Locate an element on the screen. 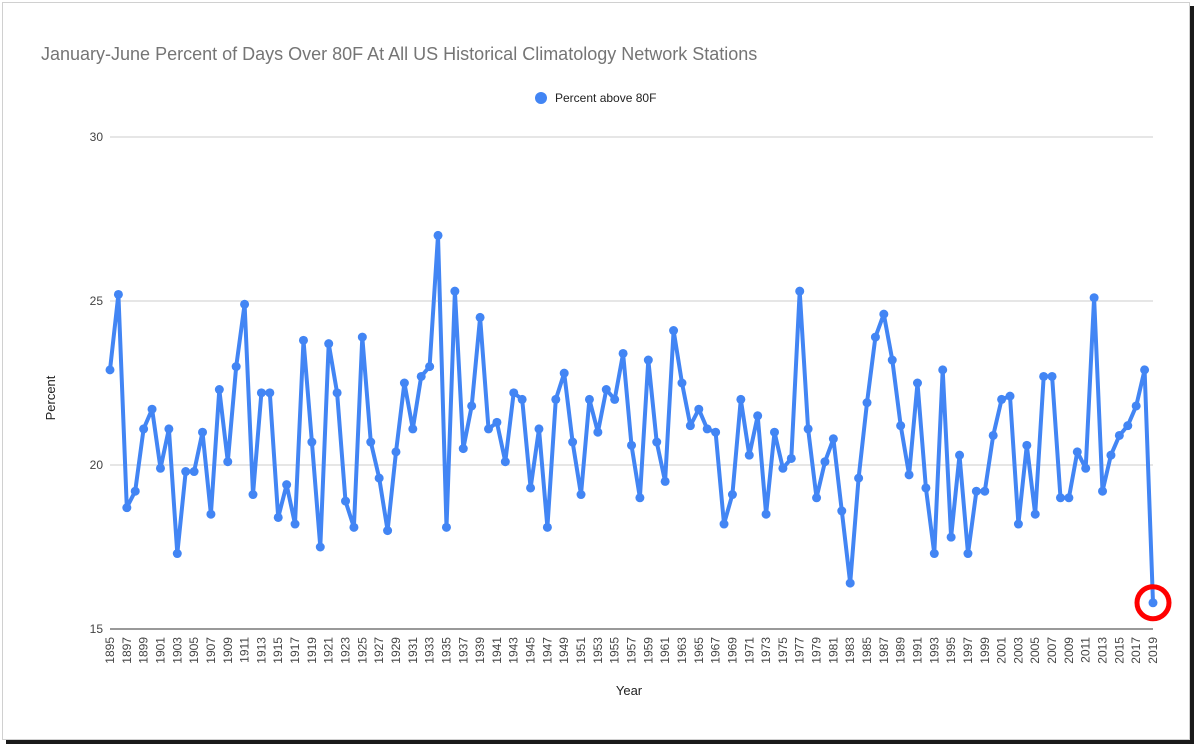  x-tick-label: 1959 is located at coordinates (648, 650).